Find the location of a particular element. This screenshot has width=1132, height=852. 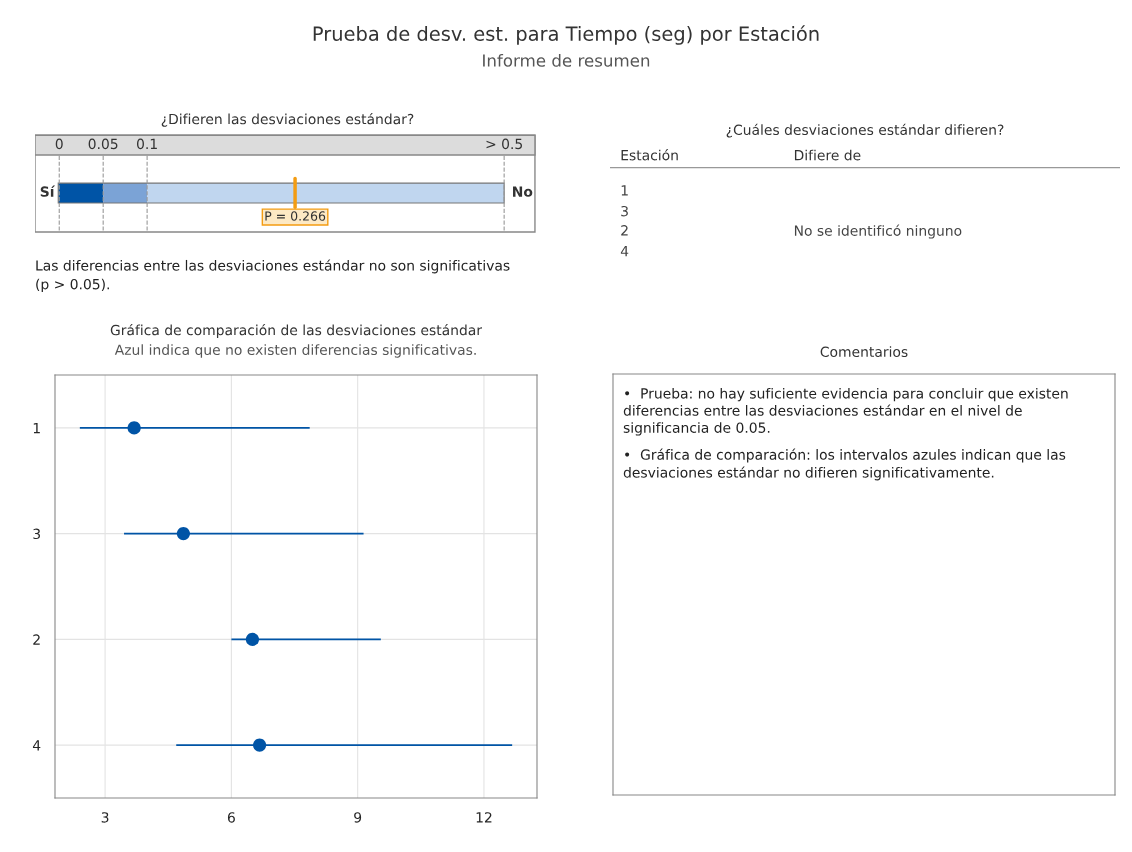

y-tick-label: 4 is located at coordinates (36, 745).